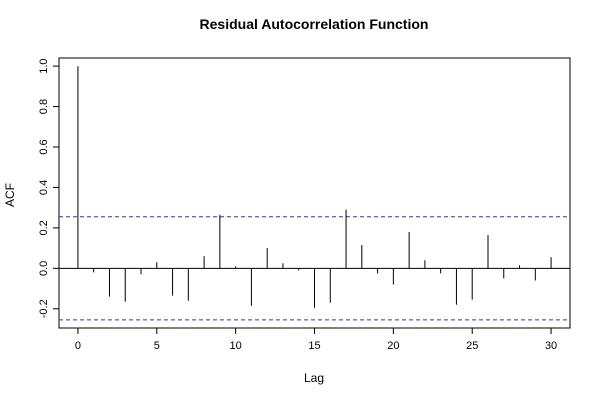  I want to click on x-tick-label: 5, so click(157, 346).